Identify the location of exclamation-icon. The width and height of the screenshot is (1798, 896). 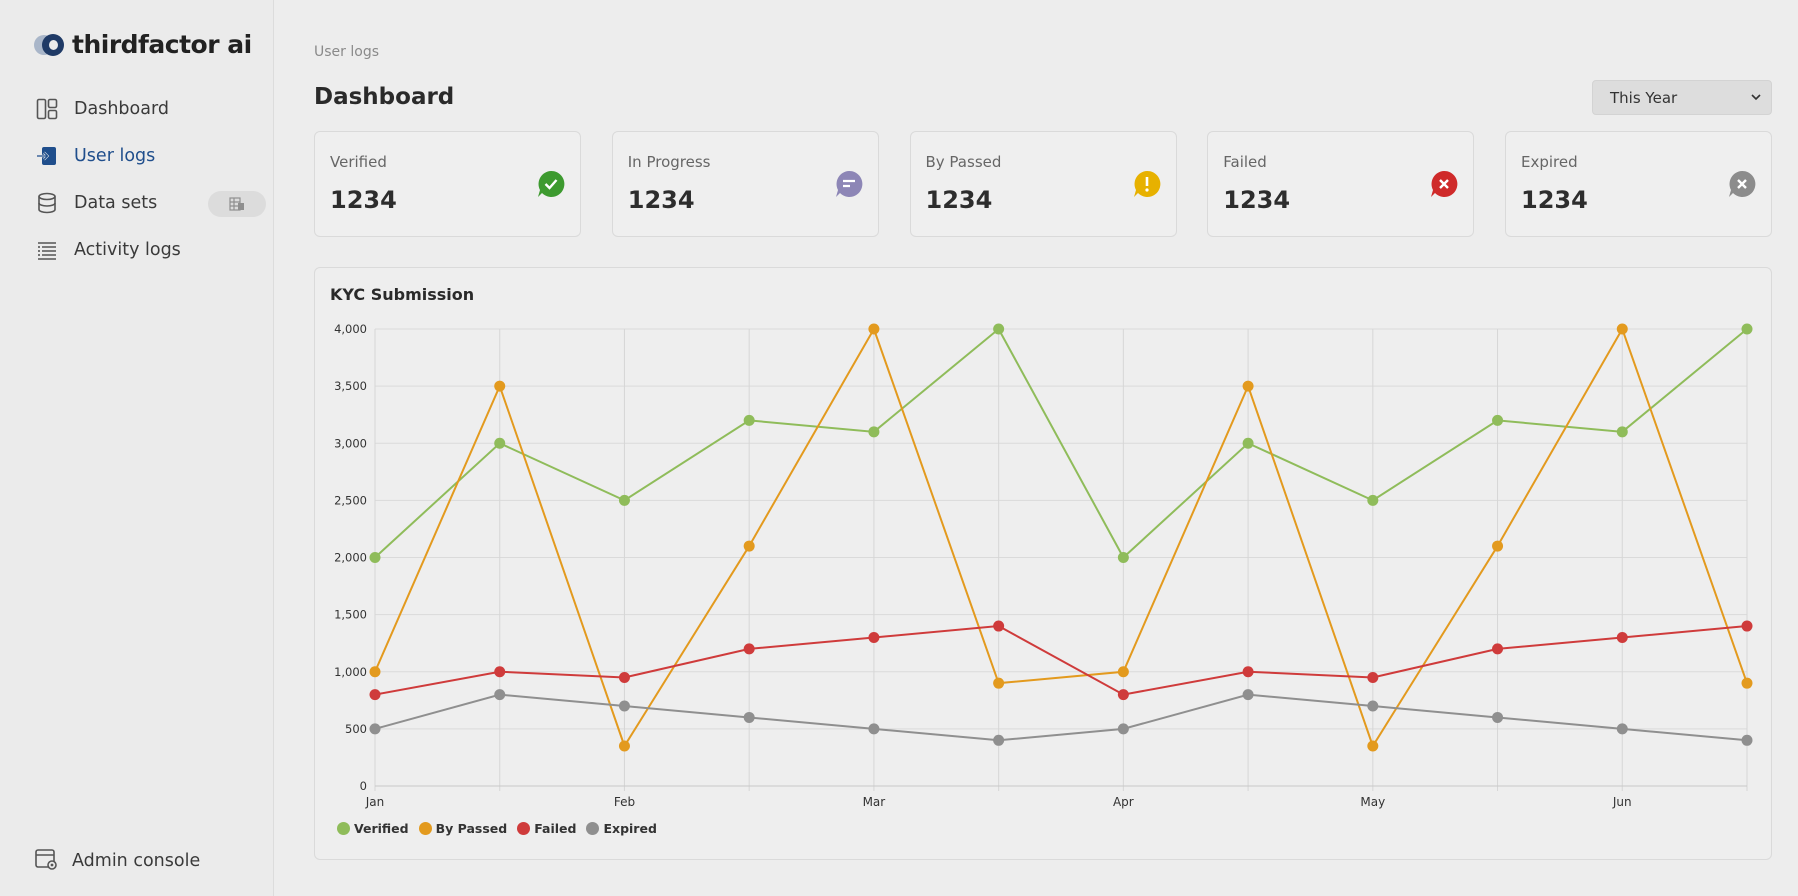
(1146, 183).